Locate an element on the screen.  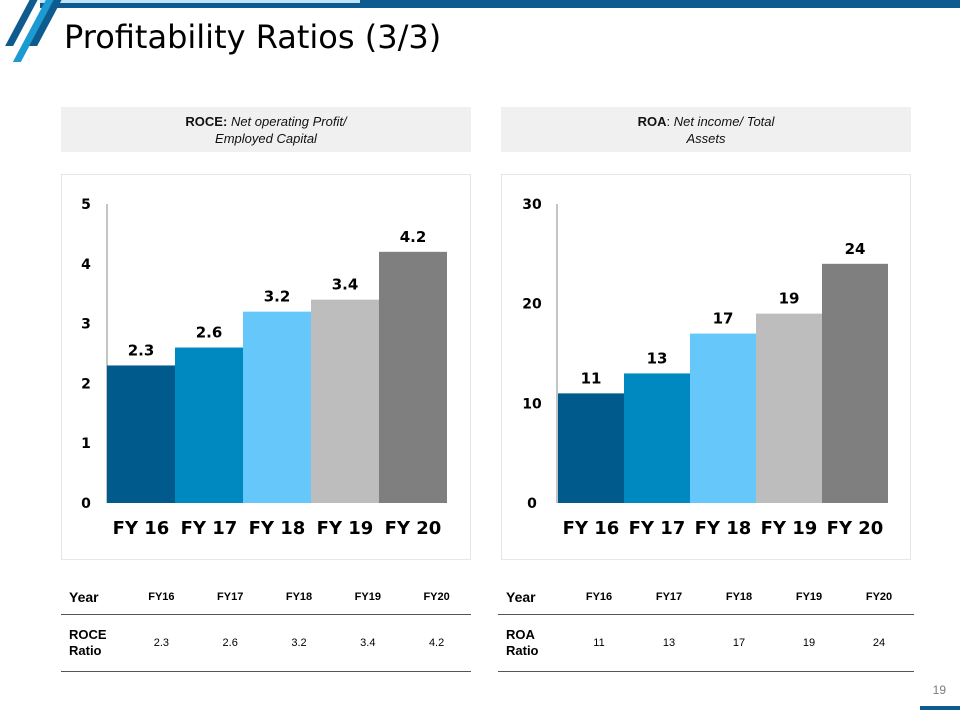
data-label: 3.2 is located at coordinates (277, 297).